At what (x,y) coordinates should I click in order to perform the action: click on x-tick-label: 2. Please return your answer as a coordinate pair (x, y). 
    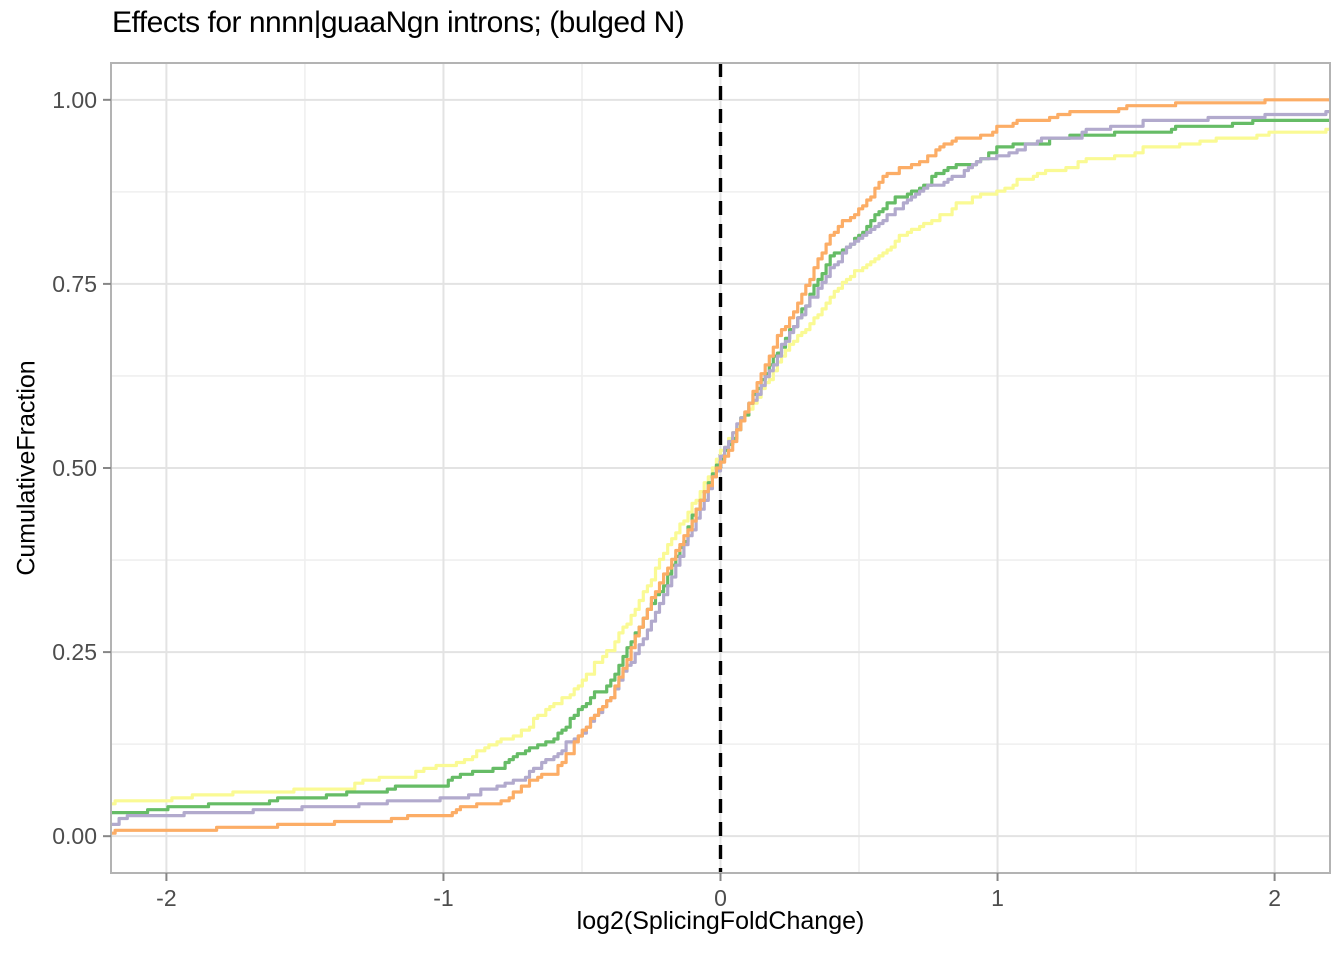
    Looking at the image, I should click on (1274, 898).